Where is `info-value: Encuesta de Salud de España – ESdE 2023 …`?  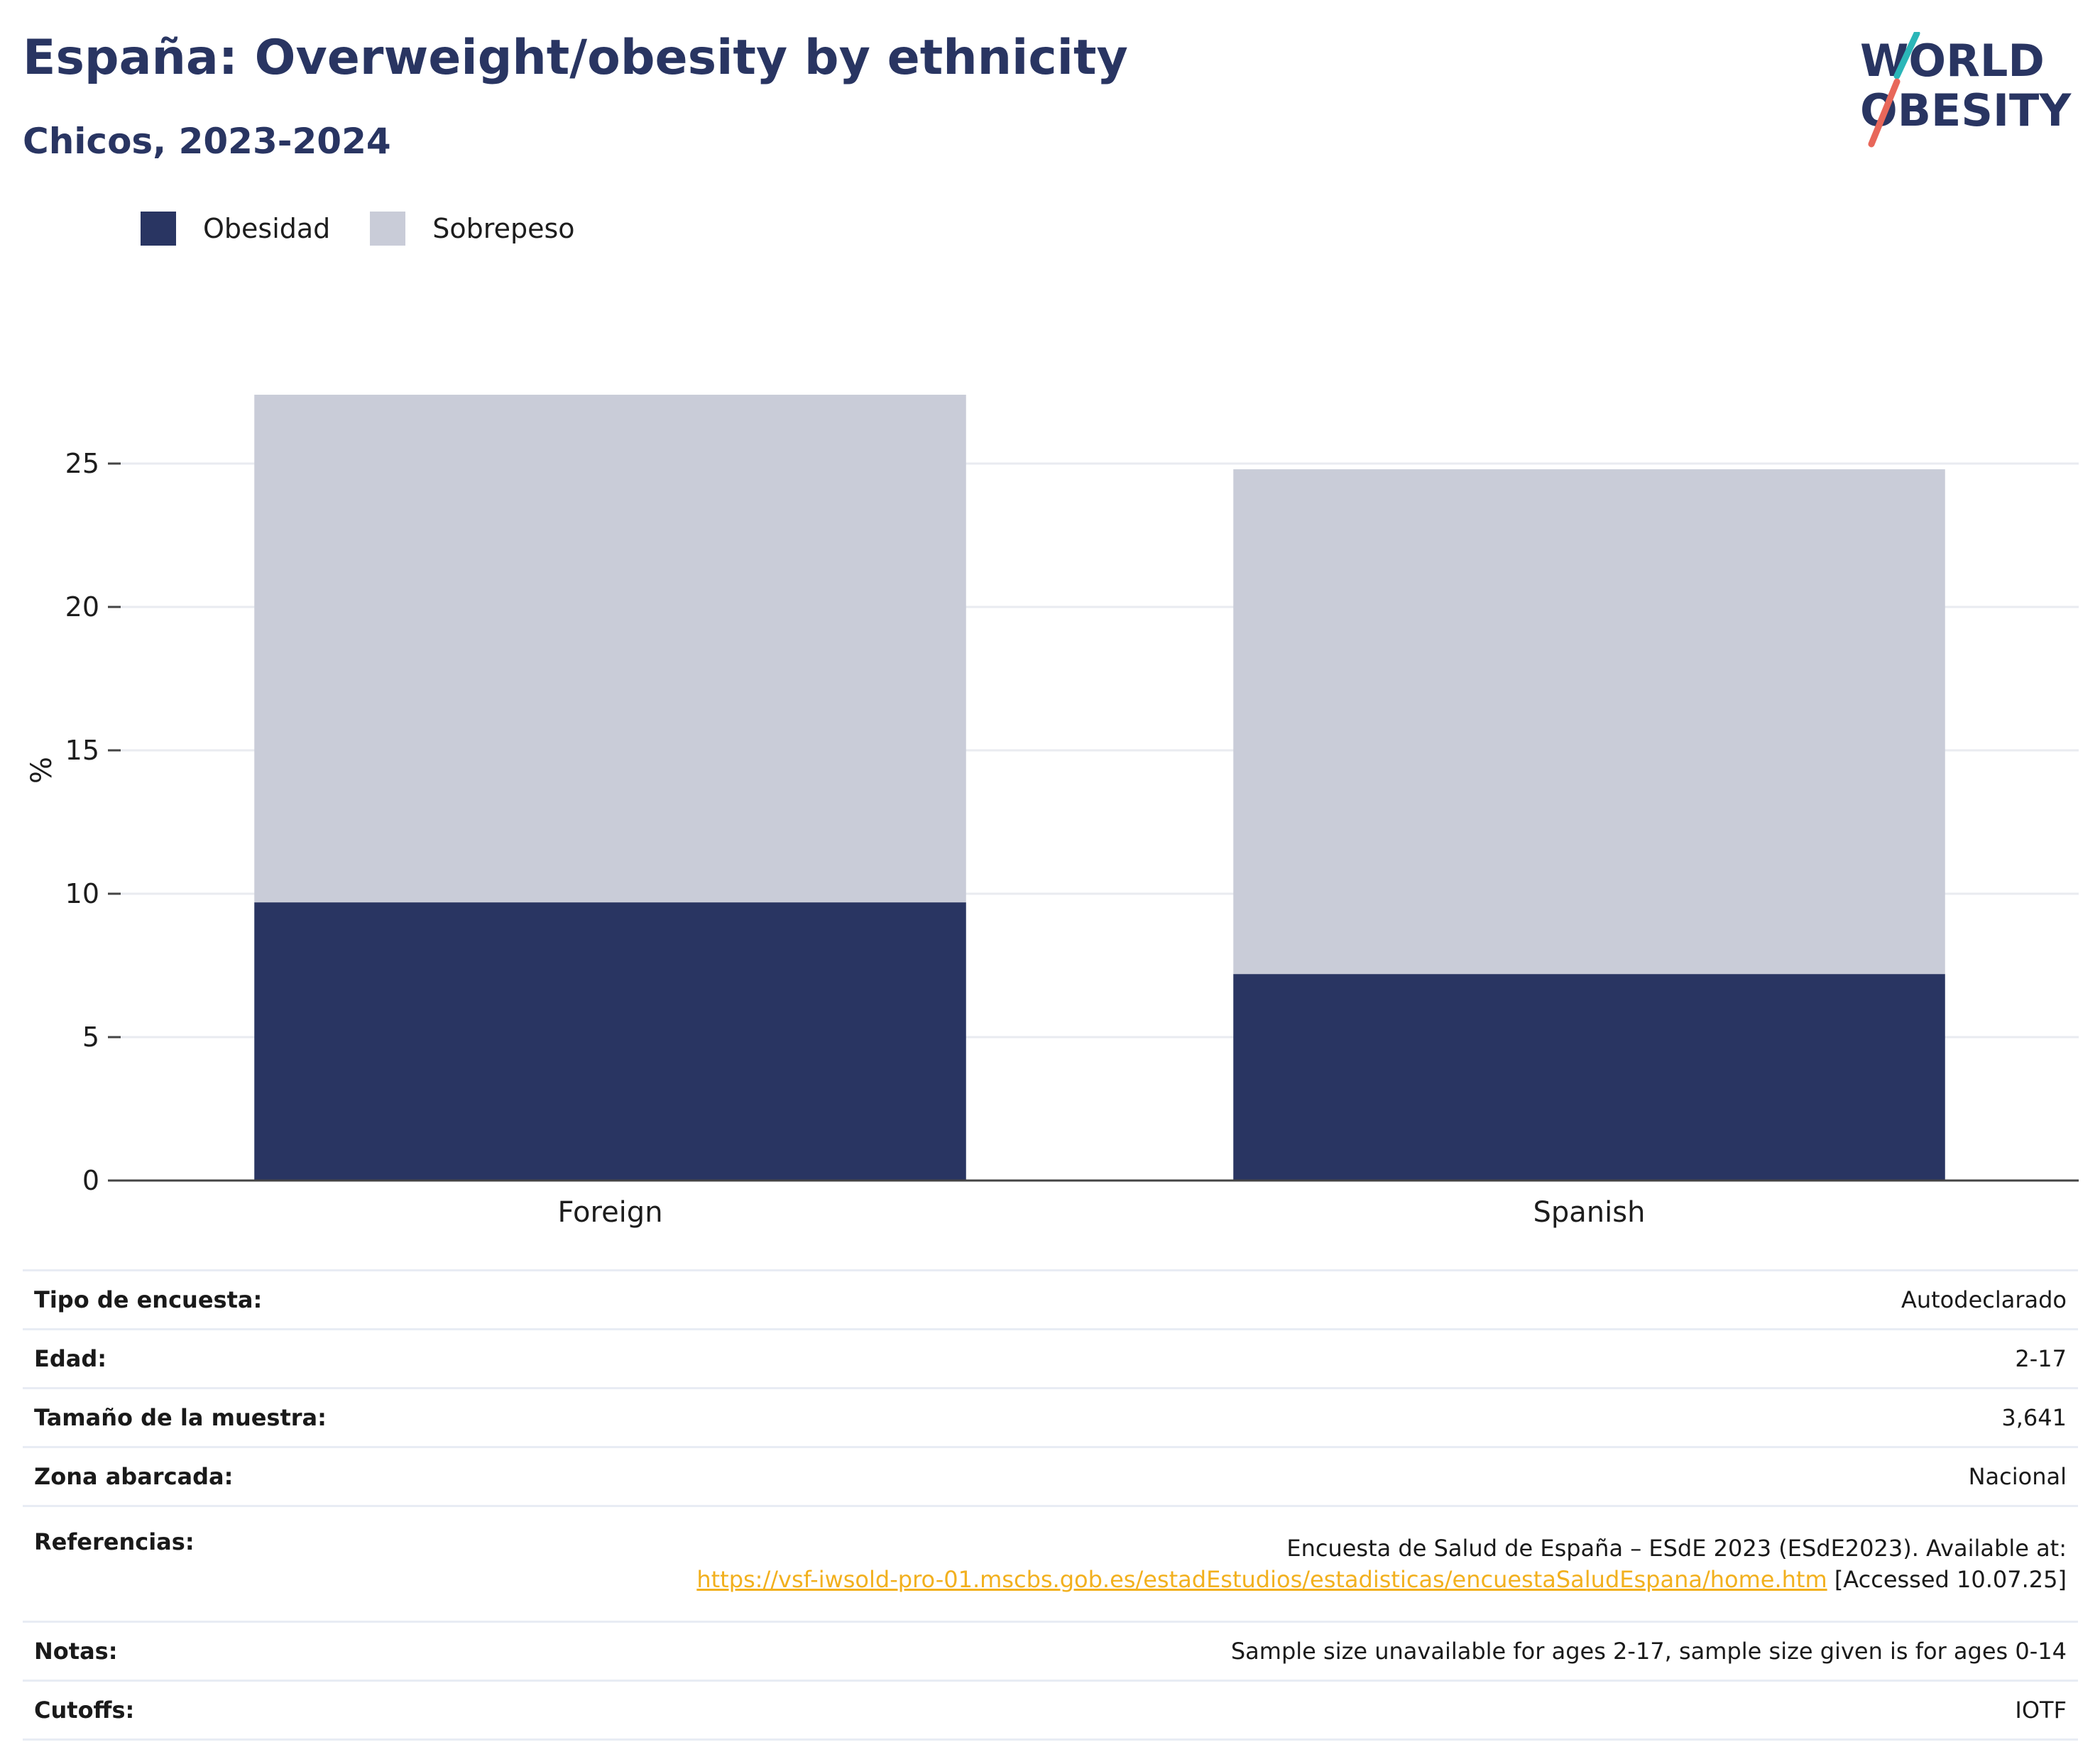
info-value: Encuesta de Salud de España – ESdE 2023 … is located at coordinates (1240, 1564).